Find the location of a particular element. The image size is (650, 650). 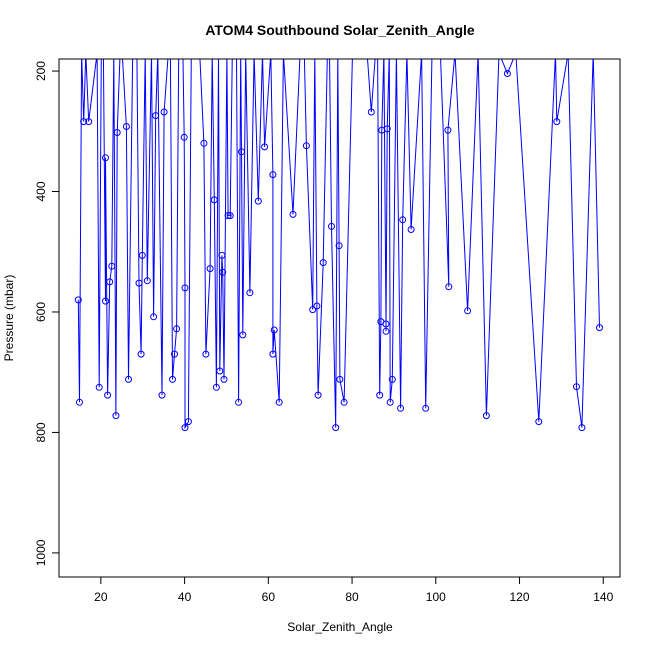

x-axis-label: Solar_Zenith_Angle is located at coordinates (340, 627).